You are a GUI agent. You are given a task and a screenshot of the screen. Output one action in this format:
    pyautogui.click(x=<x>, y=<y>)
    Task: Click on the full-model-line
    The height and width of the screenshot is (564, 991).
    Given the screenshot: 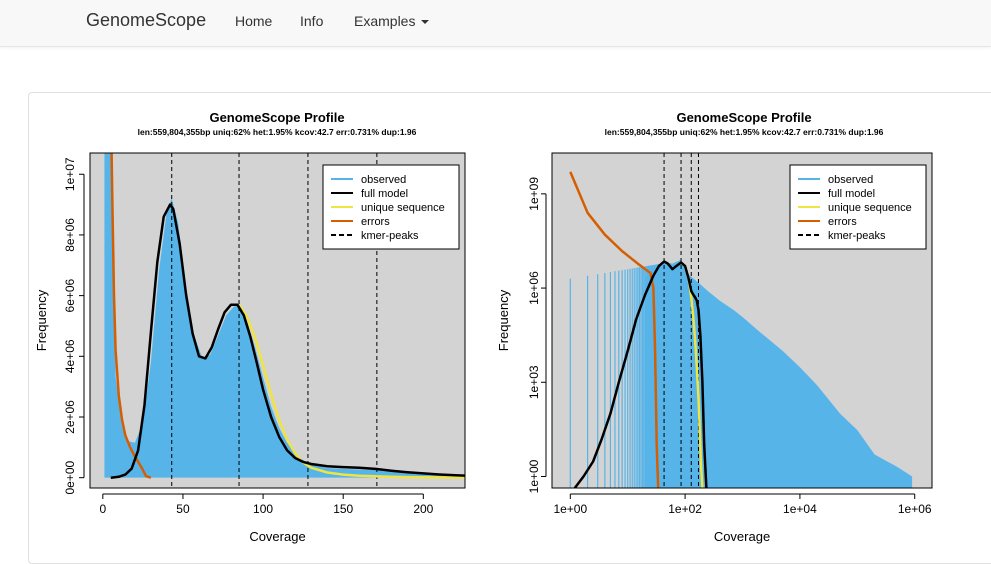 What is the action you would take?
    pyautogui.click(x=640, y=374)
    